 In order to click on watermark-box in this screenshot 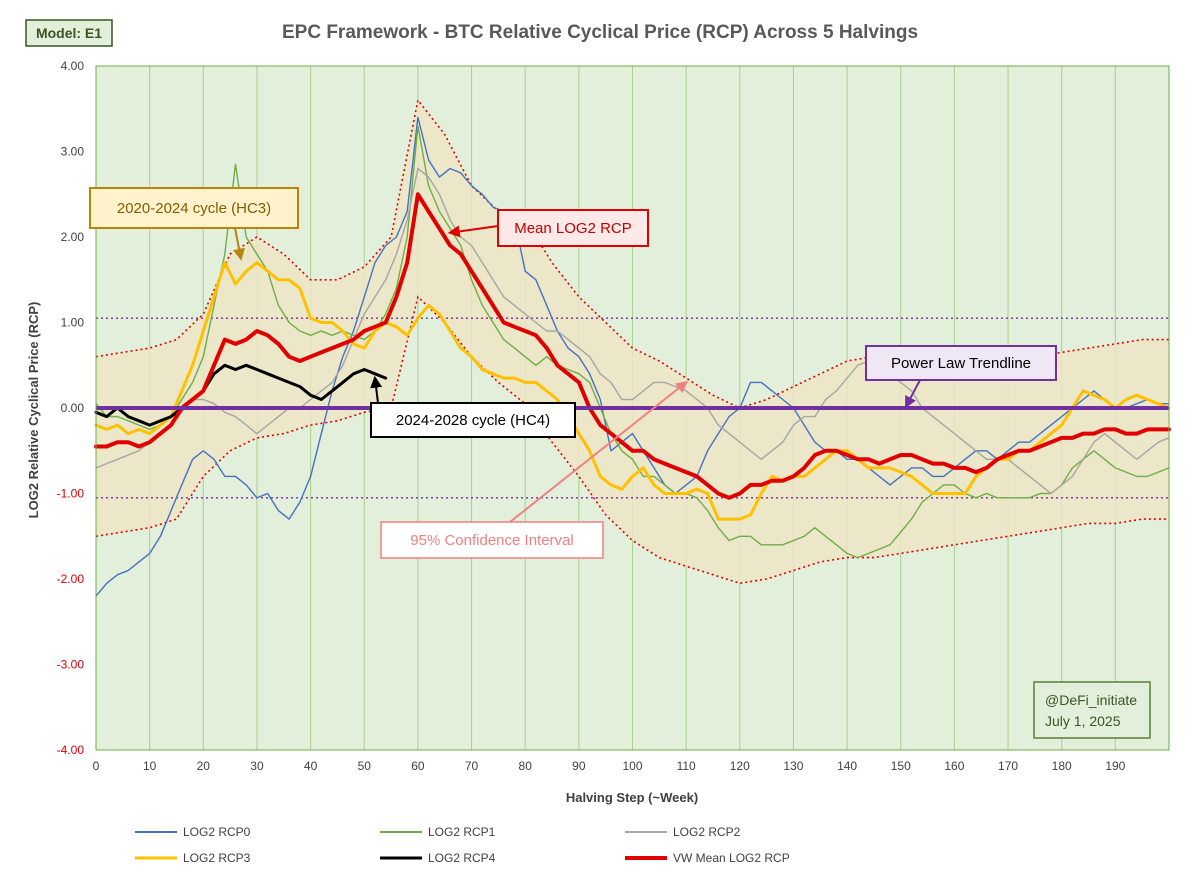, I will do `click(1092, 710)`.